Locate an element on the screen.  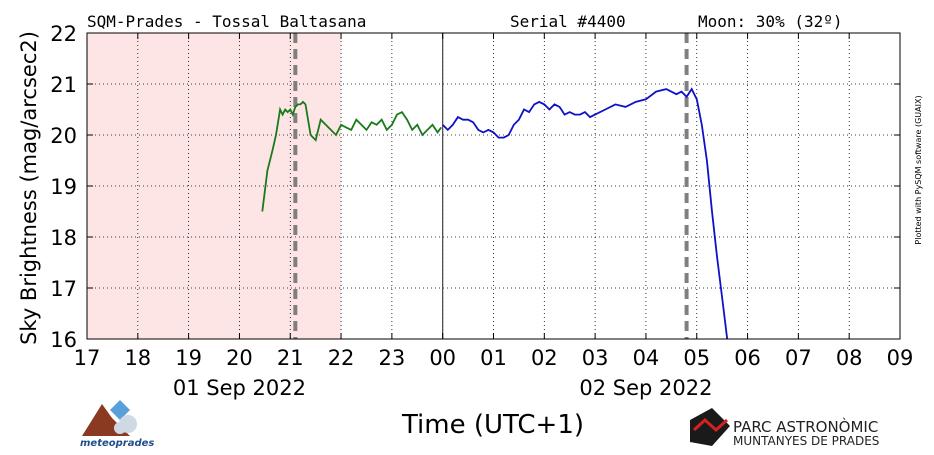
x-tick-label: 09 is located at coordinates (900, 358).